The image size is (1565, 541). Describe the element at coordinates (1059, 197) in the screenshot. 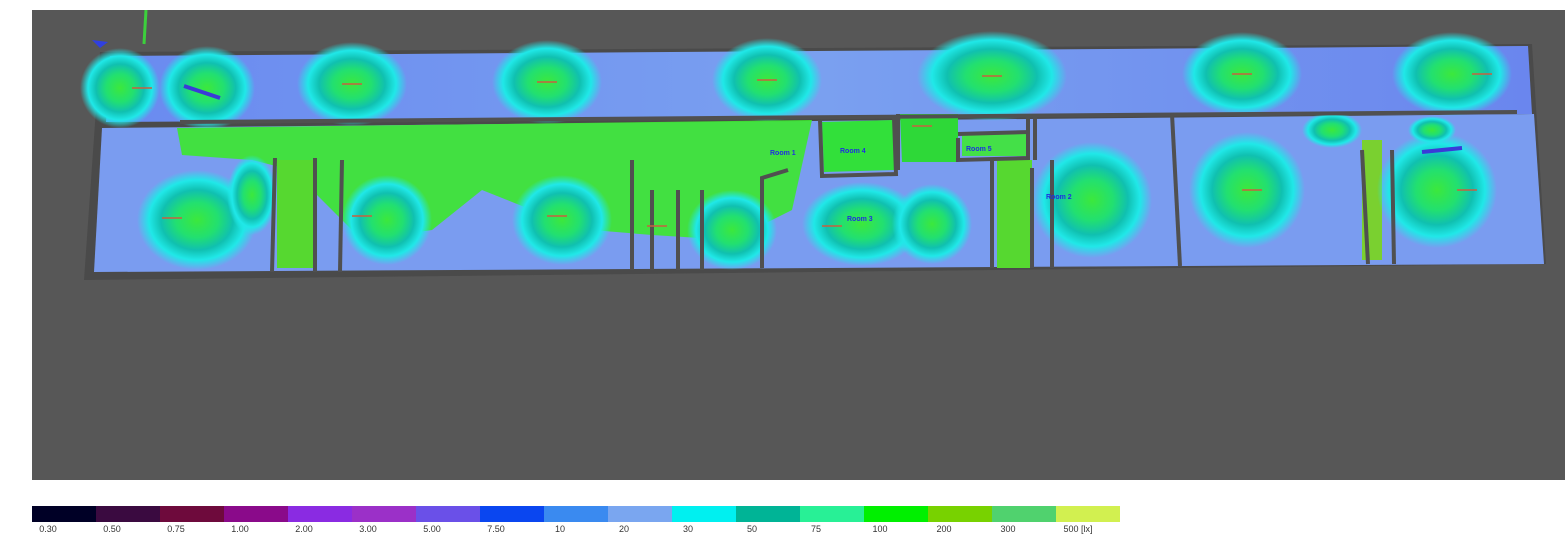

I see `room-label: Room 2` at that location.